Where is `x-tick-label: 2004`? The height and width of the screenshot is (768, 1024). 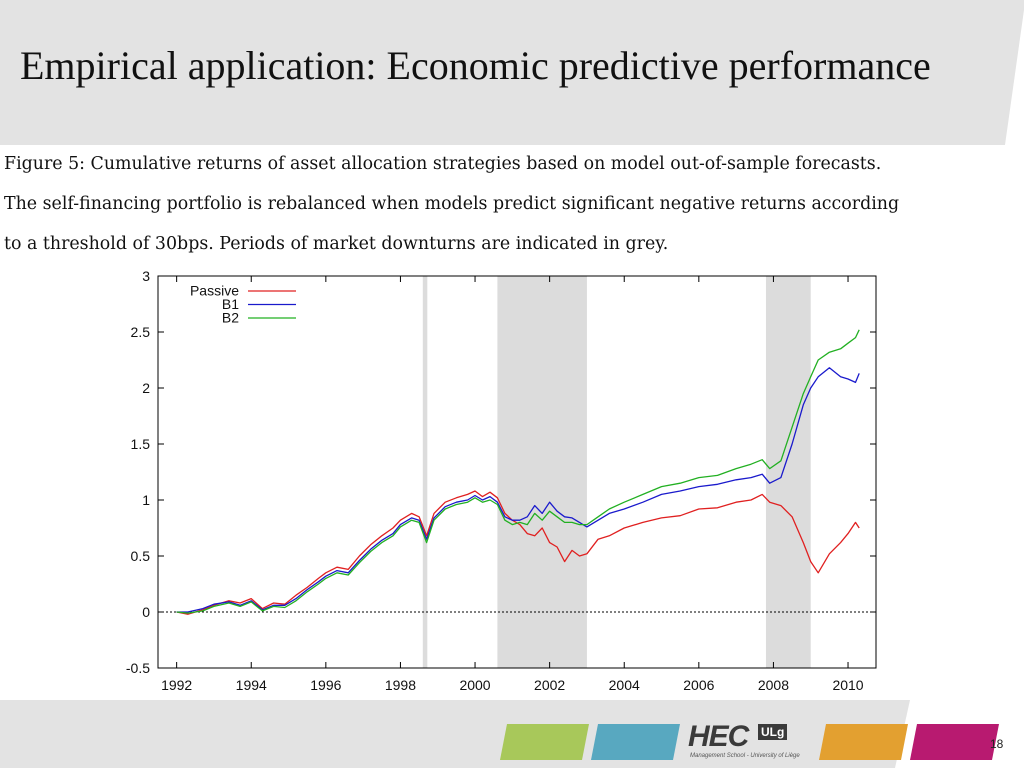
x-tick-label: 2004 is located at coordinates (624, 685).